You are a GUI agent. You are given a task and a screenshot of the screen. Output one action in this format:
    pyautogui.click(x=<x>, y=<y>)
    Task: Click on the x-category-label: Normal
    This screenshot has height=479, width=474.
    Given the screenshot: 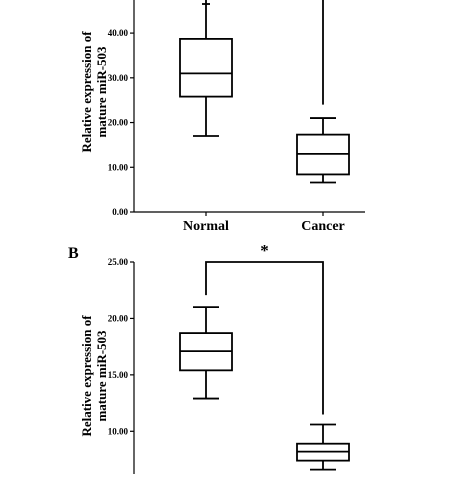 What is the action you would take?
    pyautogui.click(x=206, y=226)
    